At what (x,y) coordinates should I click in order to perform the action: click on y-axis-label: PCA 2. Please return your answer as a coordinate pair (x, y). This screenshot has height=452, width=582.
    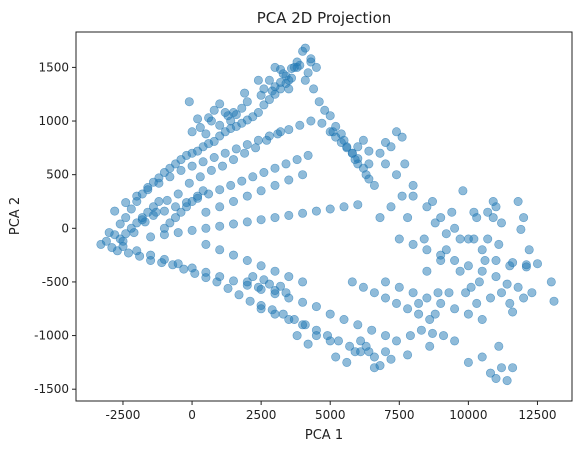
    Looking at the image, I should click on (15, 216).